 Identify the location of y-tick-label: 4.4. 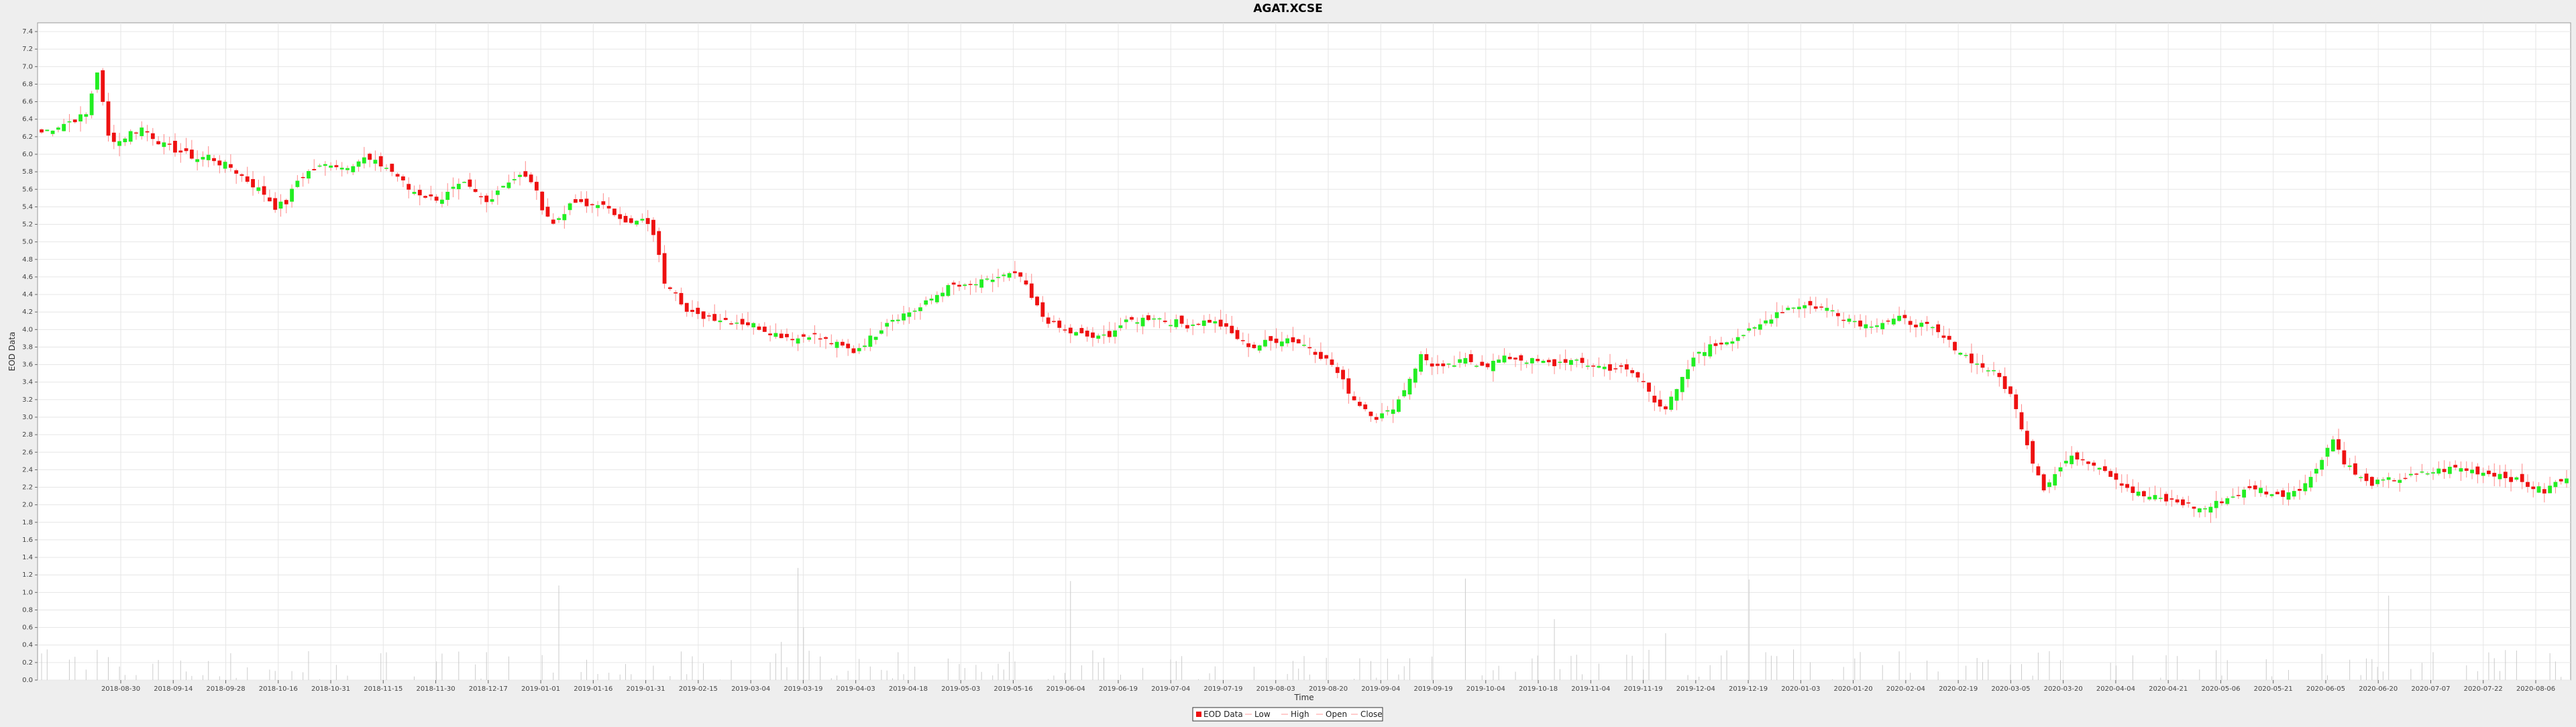
(27, 294).